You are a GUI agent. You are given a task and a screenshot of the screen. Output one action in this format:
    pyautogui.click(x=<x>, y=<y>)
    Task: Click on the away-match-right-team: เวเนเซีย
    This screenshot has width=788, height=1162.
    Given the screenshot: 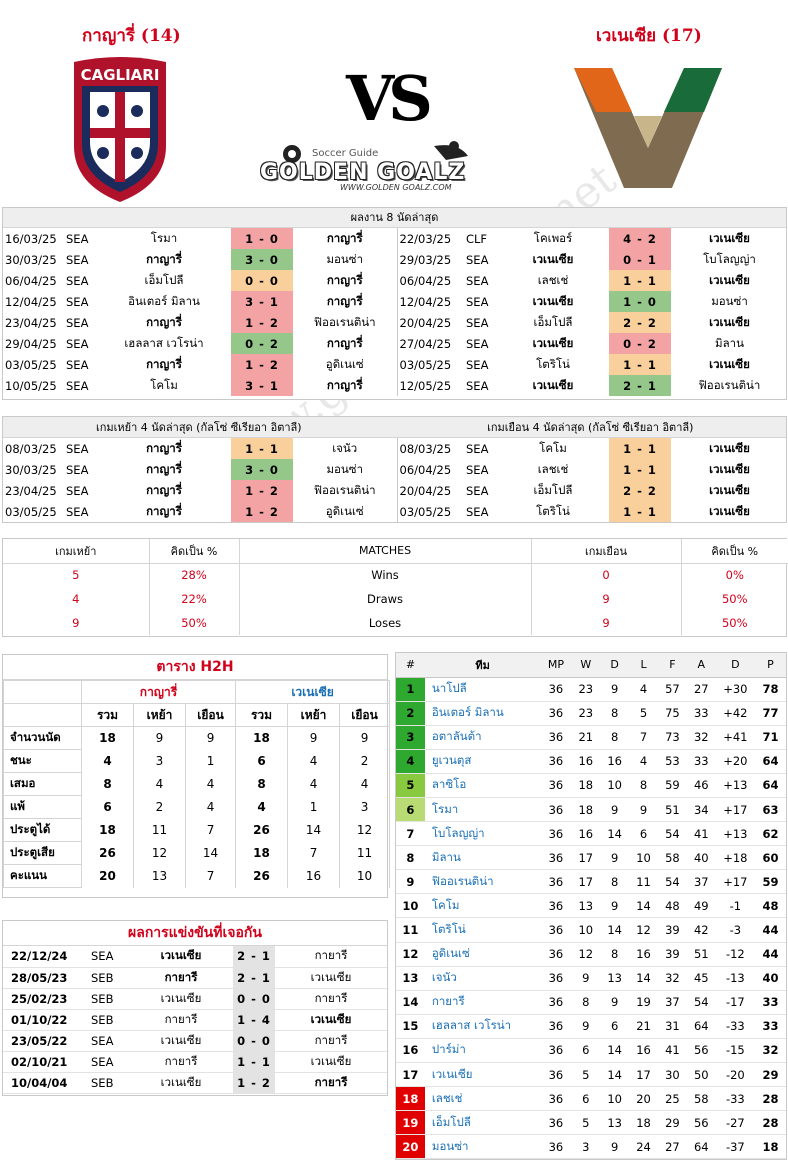 What is the action you would take?
    pyautogui.click(x=729, y=510)
    